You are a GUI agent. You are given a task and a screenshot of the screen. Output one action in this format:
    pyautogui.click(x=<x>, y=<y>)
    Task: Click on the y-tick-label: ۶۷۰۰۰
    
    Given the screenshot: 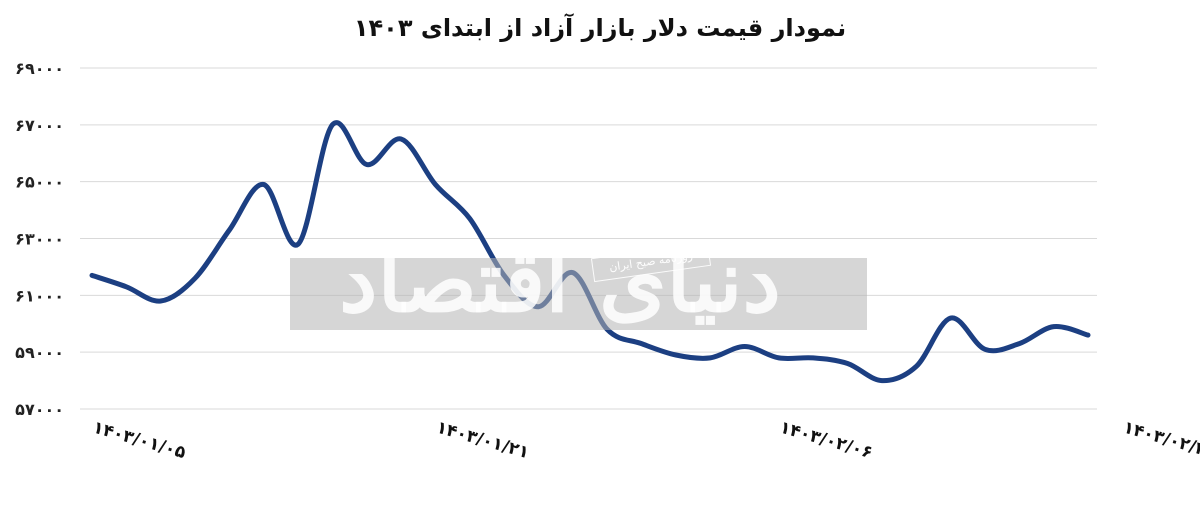 What is the action you would take?
    pyautogui.click(x=39, y=125)
    